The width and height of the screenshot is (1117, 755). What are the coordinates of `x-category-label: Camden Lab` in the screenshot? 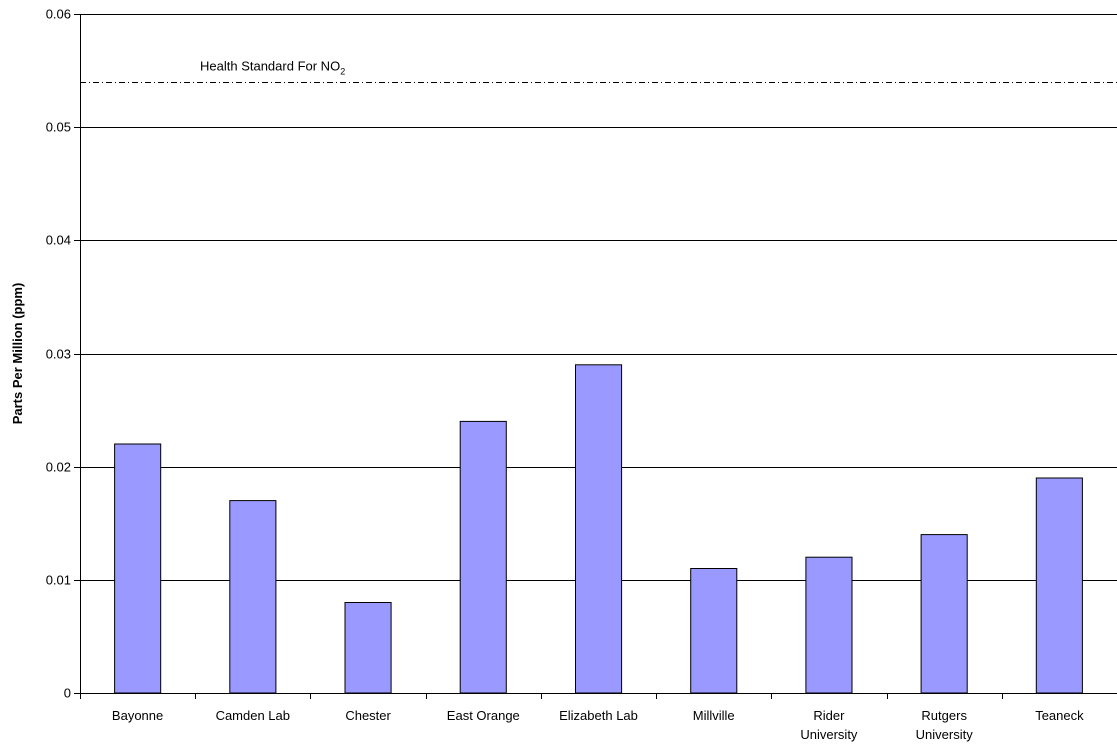 It's located at (253, 715).